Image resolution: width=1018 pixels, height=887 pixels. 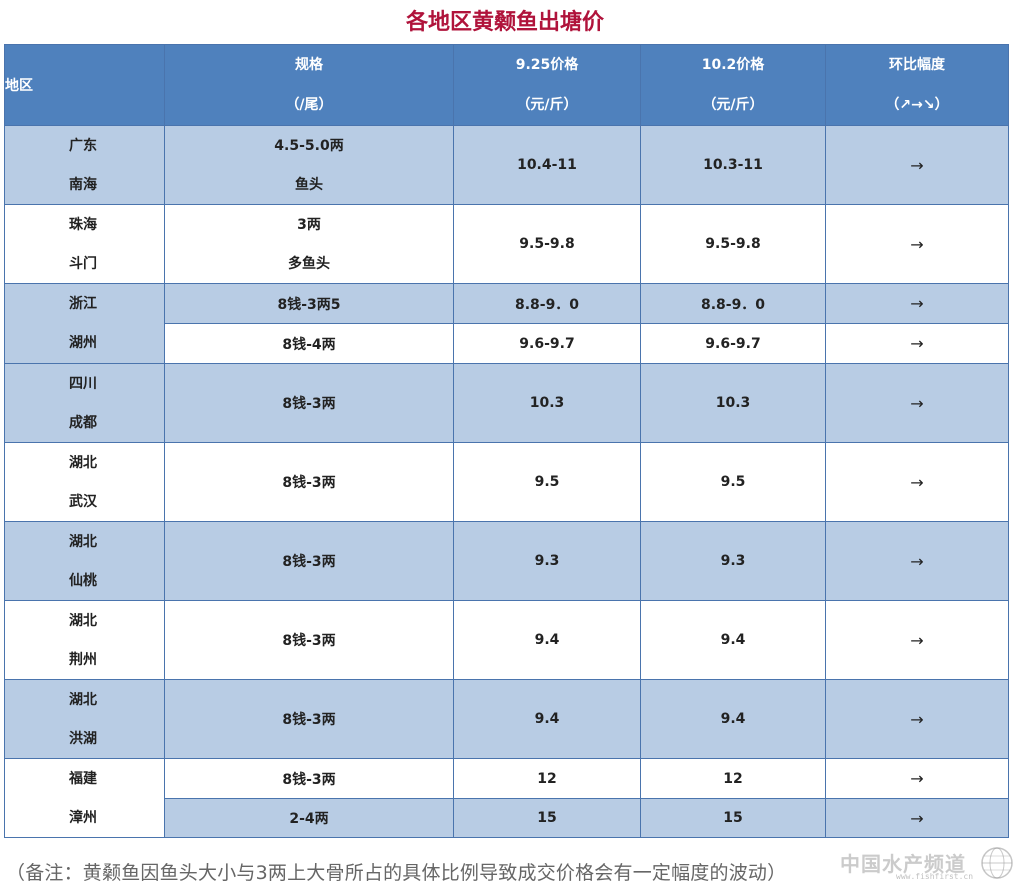 I want to click on price-925-cell: 15, so click(x=547, y=818).